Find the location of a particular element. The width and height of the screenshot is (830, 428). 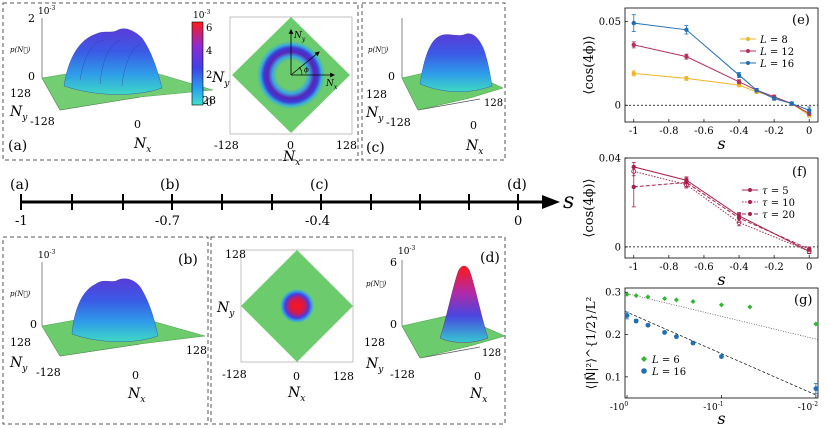

x-tick-label: 0 is located at coordinates (809, 131).